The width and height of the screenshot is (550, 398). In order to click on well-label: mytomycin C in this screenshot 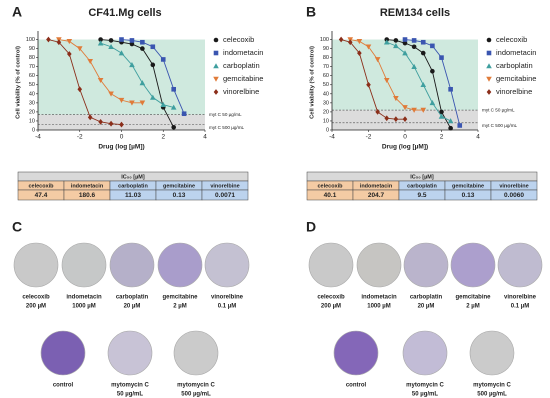, I will do `click(425, 386)`.